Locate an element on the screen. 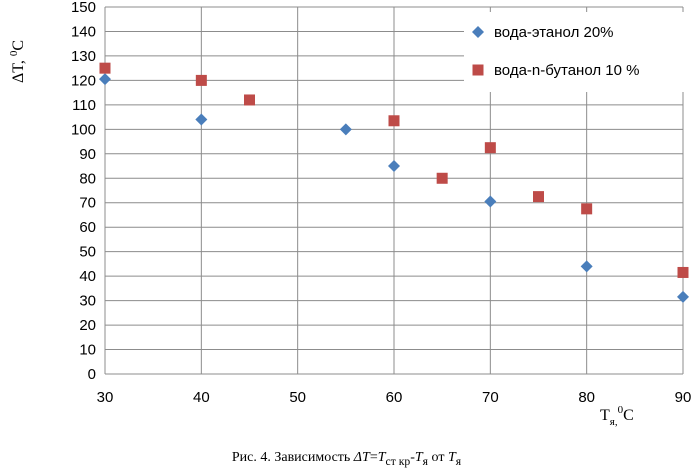 The image size is (693, 470). legend-marker-butanol is located at coordinates (478, 70).